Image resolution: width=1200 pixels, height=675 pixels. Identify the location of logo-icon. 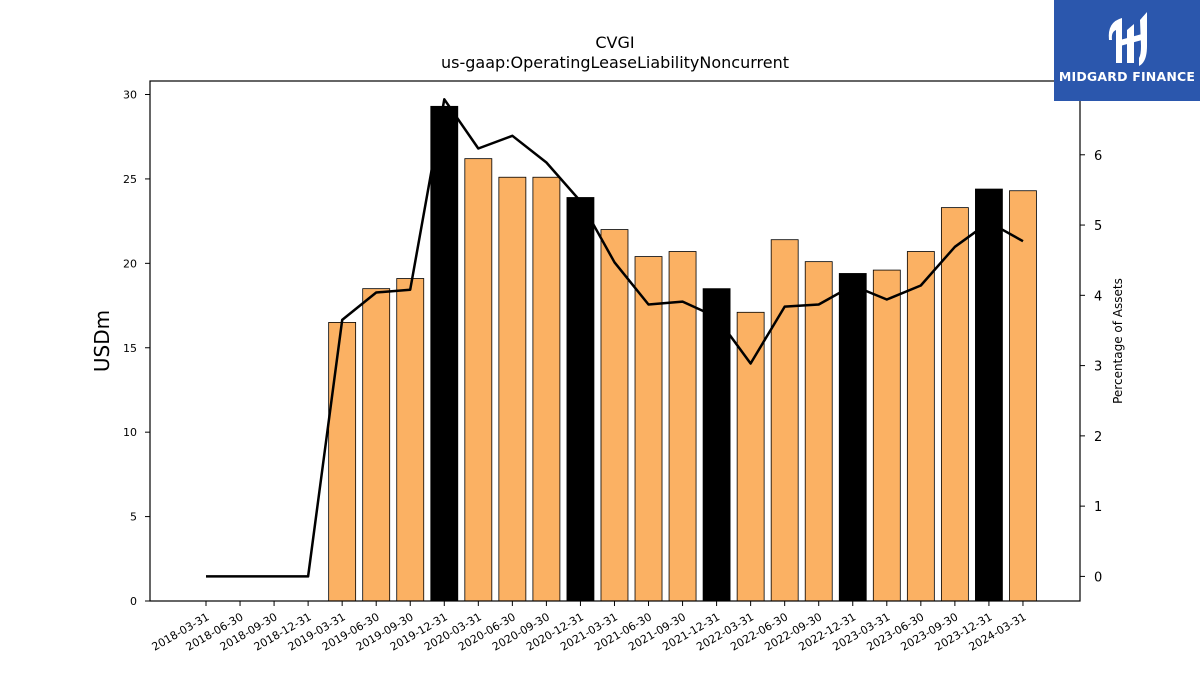
(1127, 39).